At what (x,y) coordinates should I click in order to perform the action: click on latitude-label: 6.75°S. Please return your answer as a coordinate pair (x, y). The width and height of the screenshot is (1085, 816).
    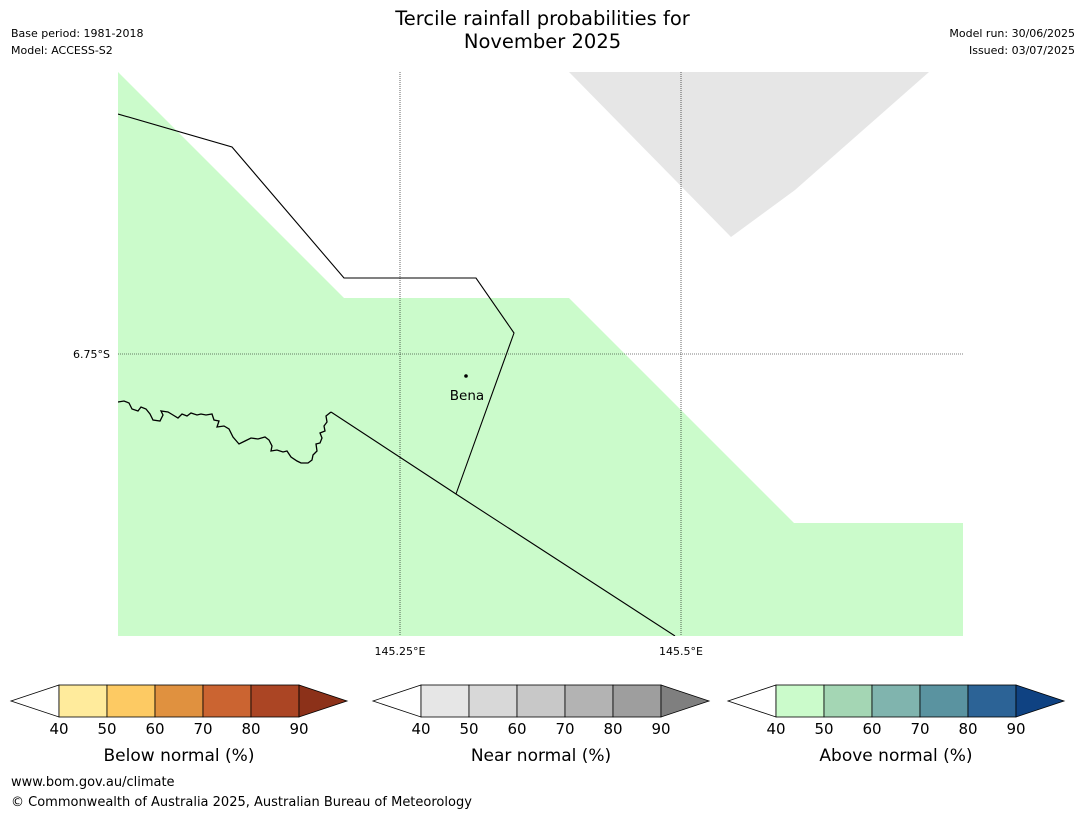
    Looking at the image, I should click on (91, 354).